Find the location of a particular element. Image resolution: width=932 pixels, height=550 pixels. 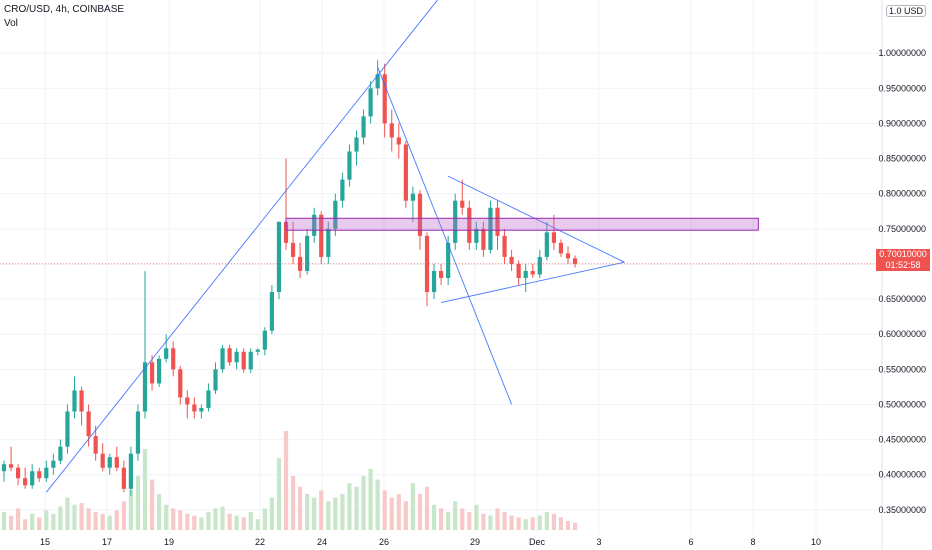

x-tick-label: 17 is located at coordinates (107, 542).